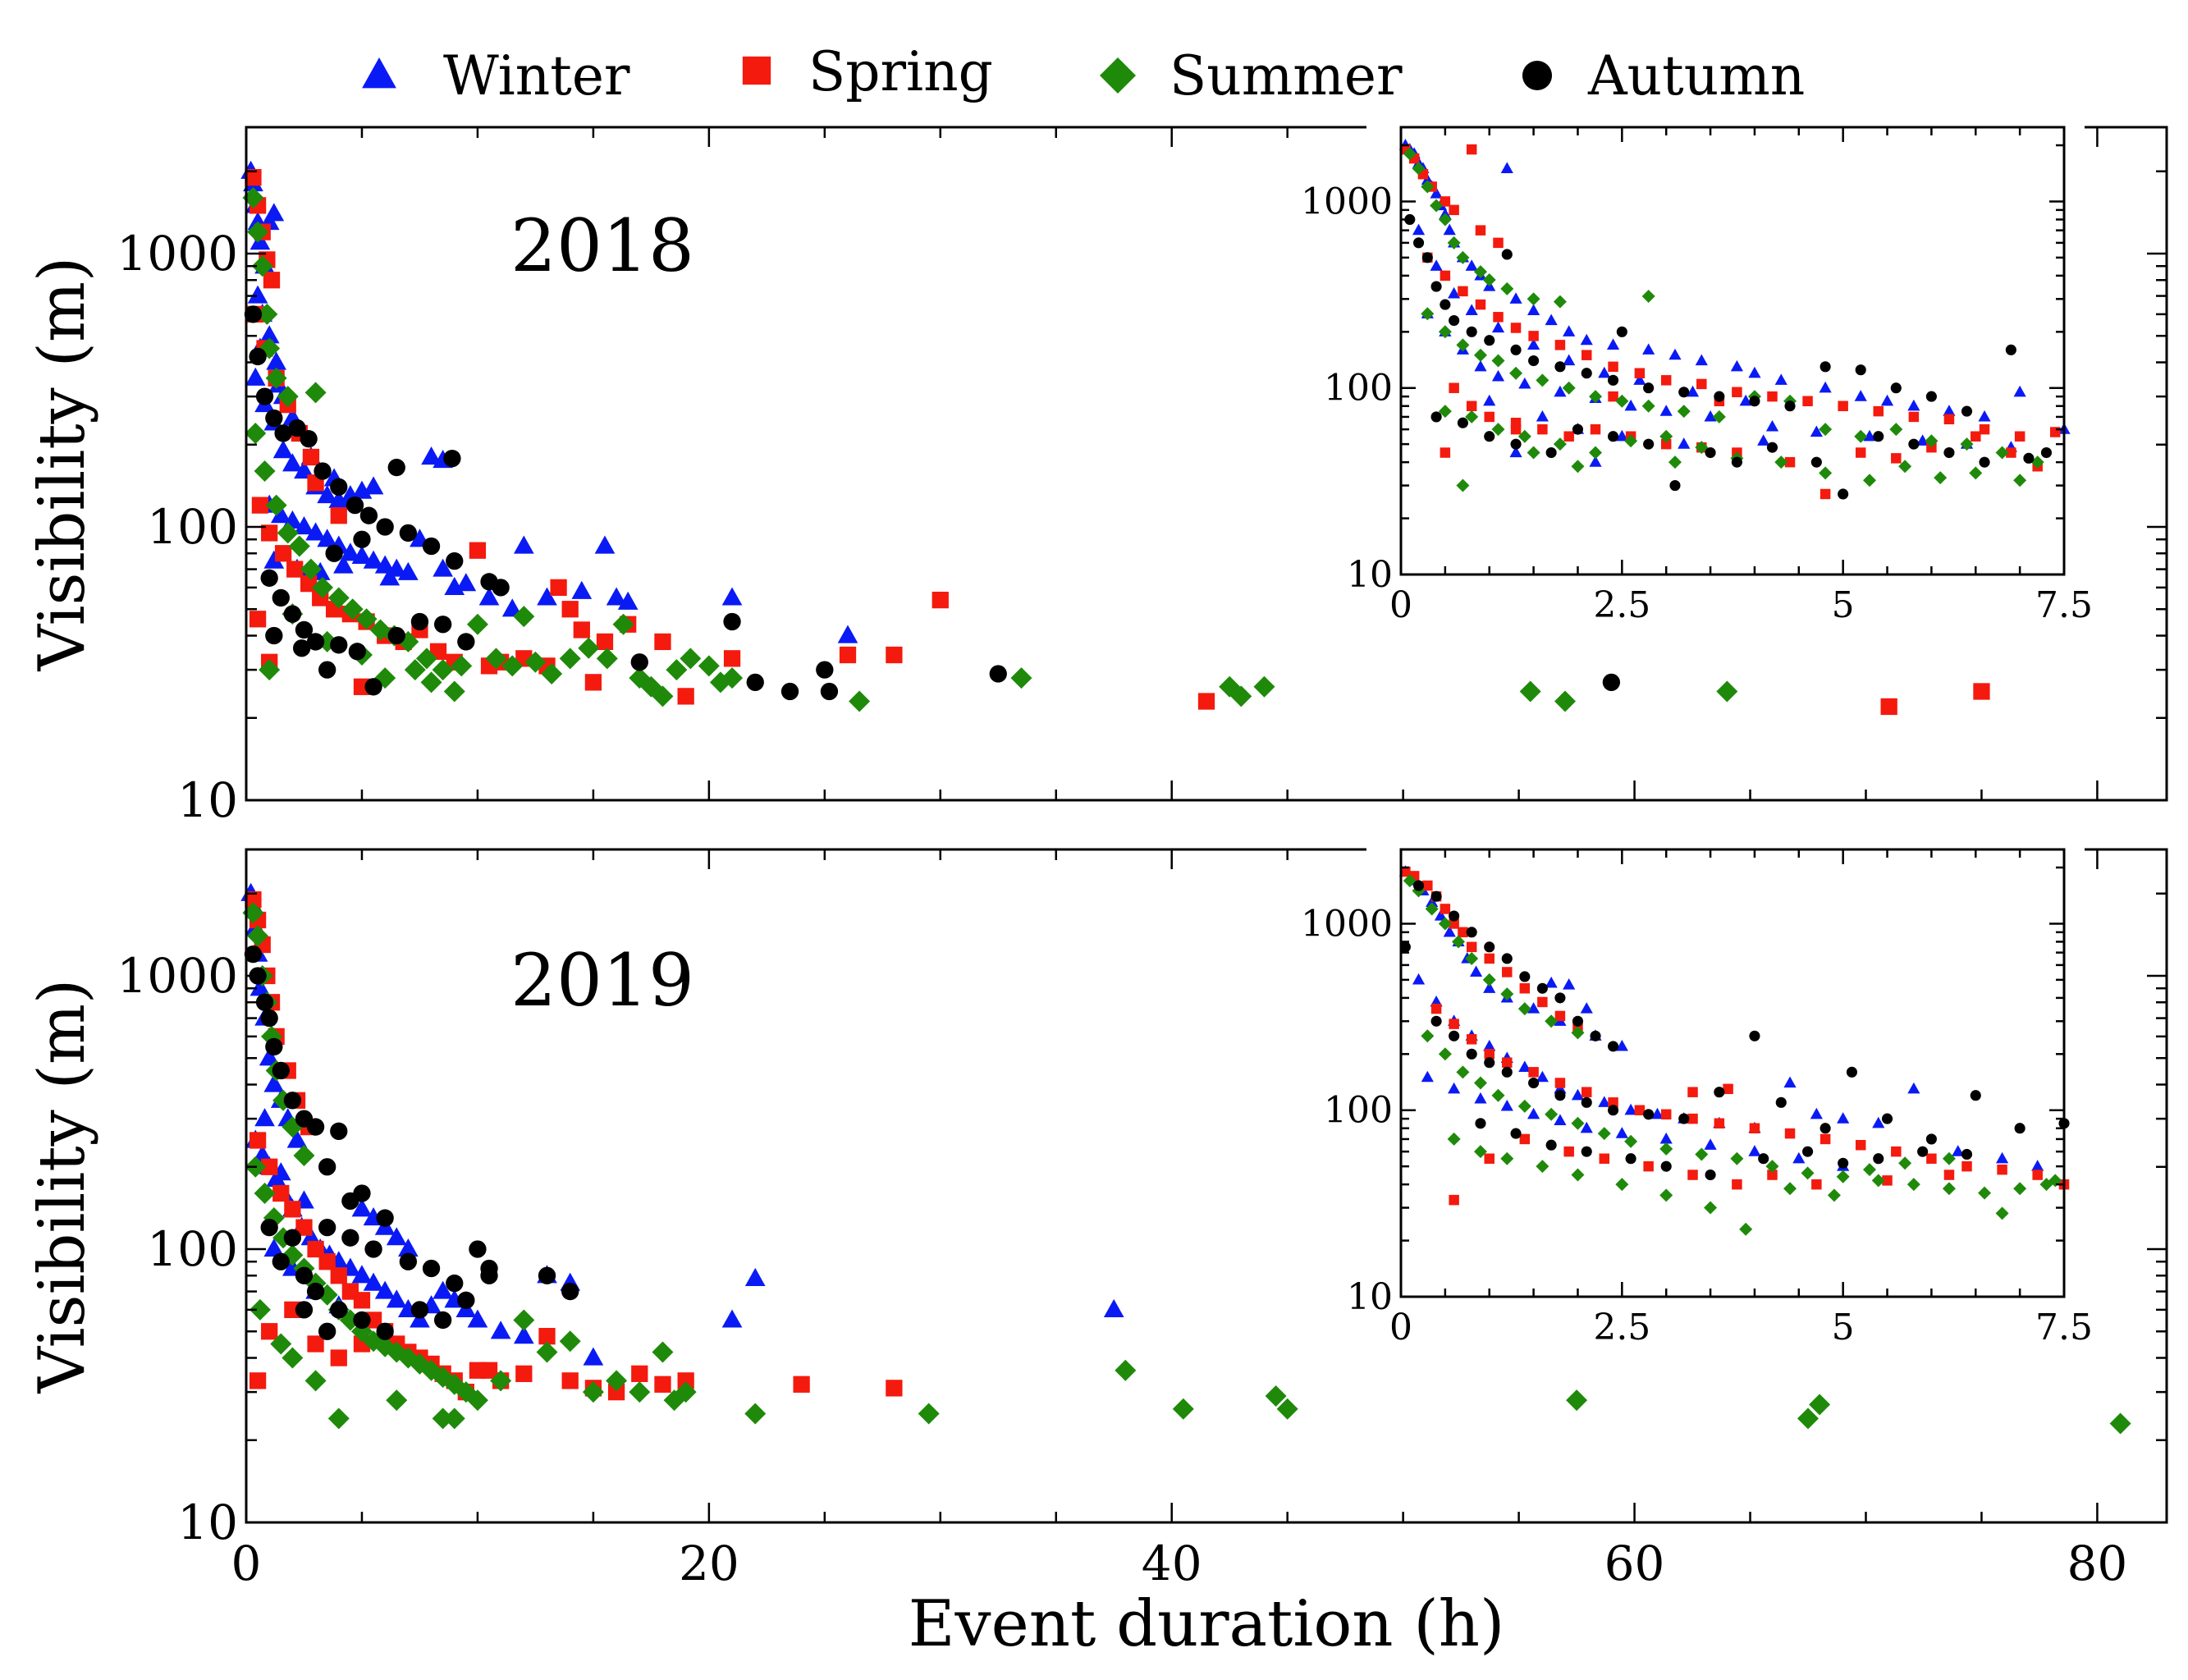 This screenshot has width=2188, height=1680. I want to click on inset-x-tick-label-2019-0: 0, so click(1400, 1327).